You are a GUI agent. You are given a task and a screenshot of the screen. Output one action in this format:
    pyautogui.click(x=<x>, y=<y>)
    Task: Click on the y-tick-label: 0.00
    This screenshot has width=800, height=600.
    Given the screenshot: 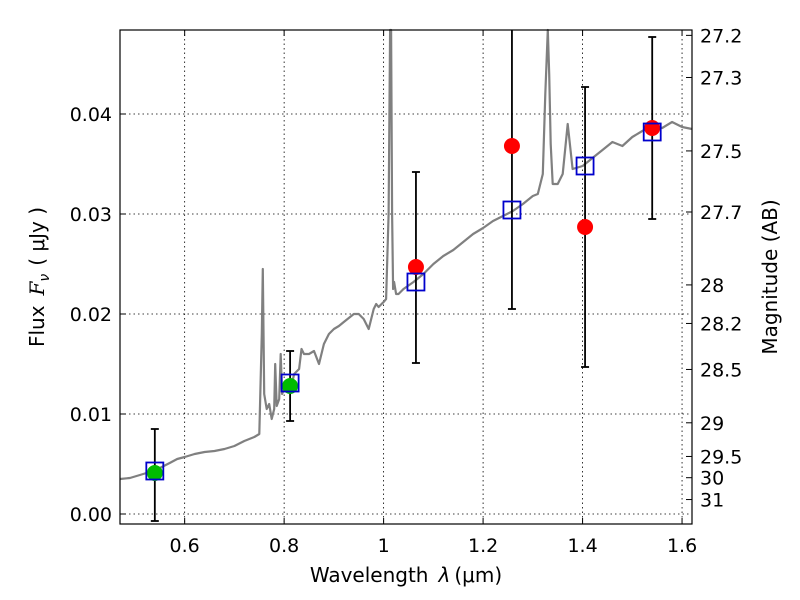 What is the action you would take?
    pyautogui.click(x=91, y=515)
    